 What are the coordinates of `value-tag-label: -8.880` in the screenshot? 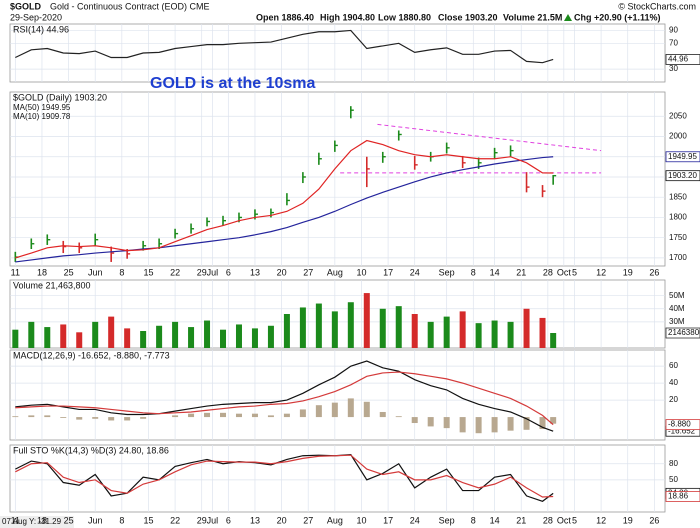 It's located at (679, 424).